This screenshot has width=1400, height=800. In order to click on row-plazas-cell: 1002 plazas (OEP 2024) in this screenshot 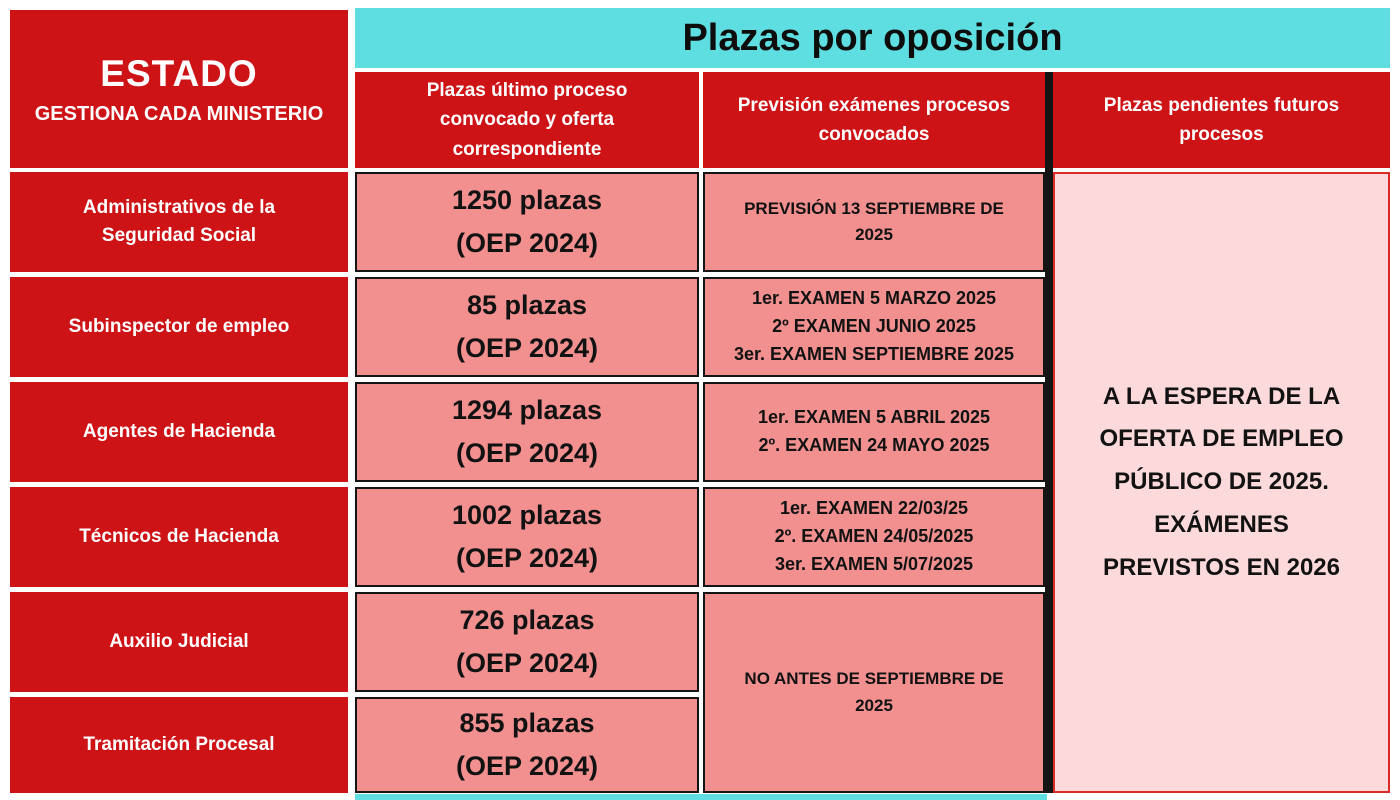, I will do `click(527, 537)`.